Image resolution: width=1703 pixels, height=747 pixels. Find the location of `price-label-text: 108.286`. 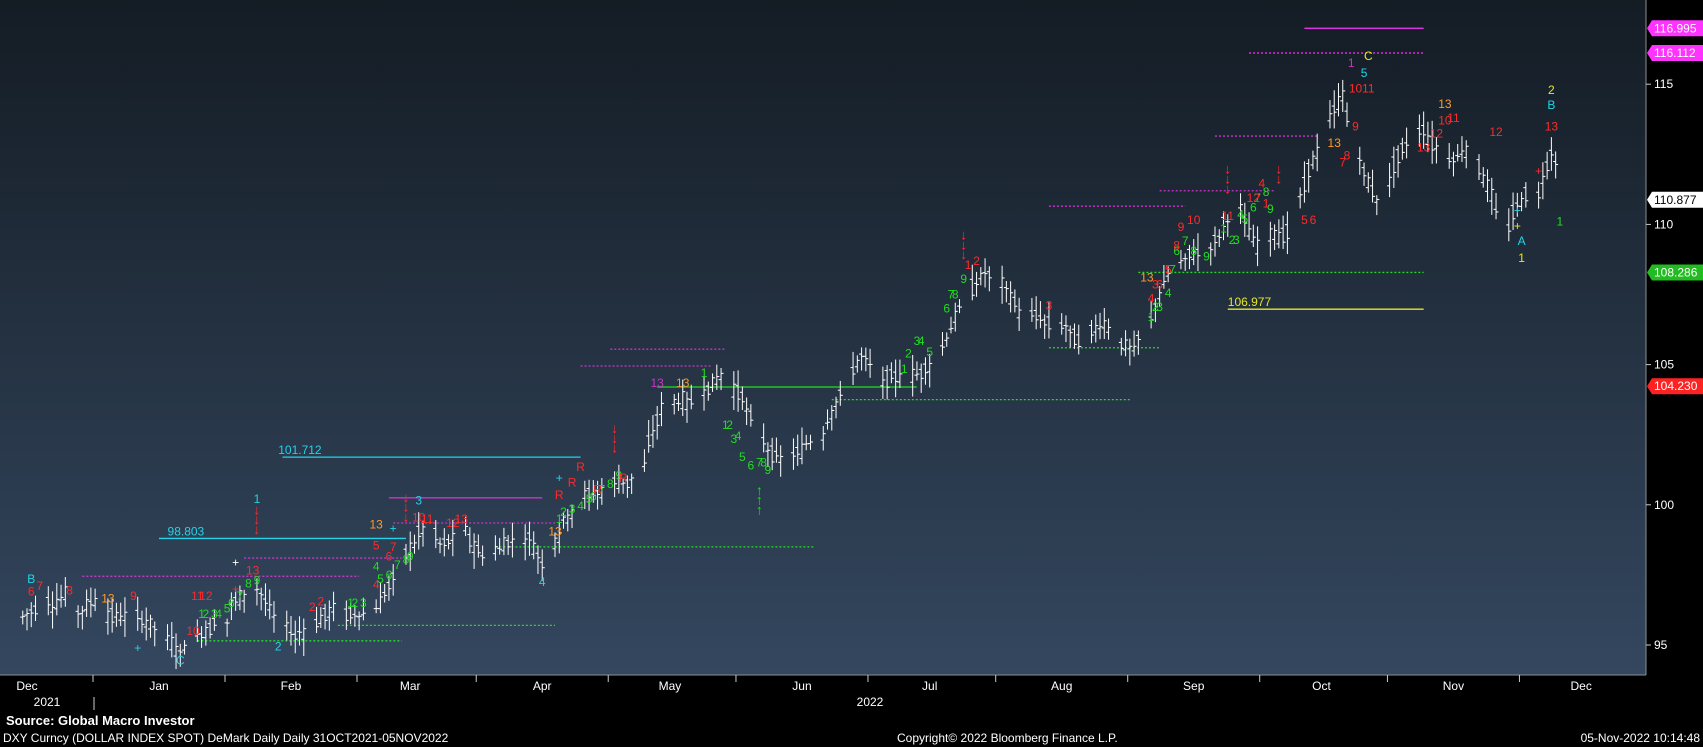

price-label-text: 108.286 is located at coordinates (1676, 272).